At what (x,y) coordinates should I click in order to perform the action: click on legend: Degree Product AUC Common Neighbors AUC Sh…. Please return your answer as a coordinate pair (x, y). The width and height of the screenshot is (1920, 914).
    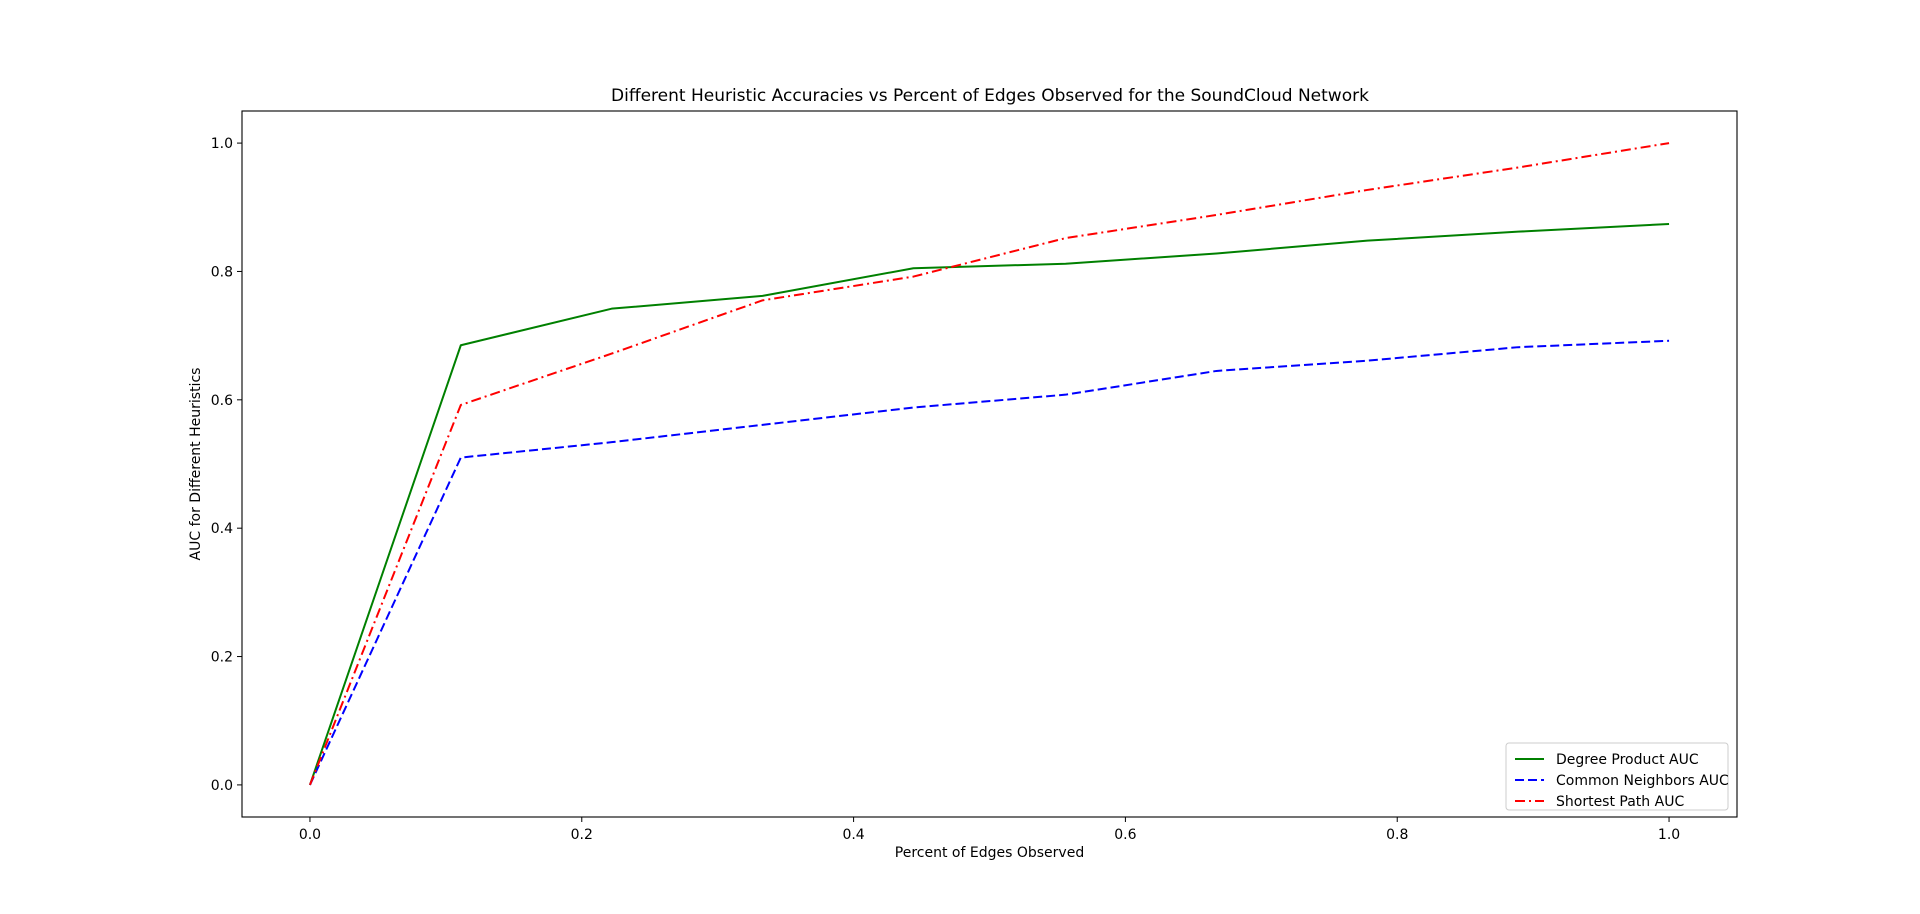
    Looking at the image, I should click on (1617, 776).